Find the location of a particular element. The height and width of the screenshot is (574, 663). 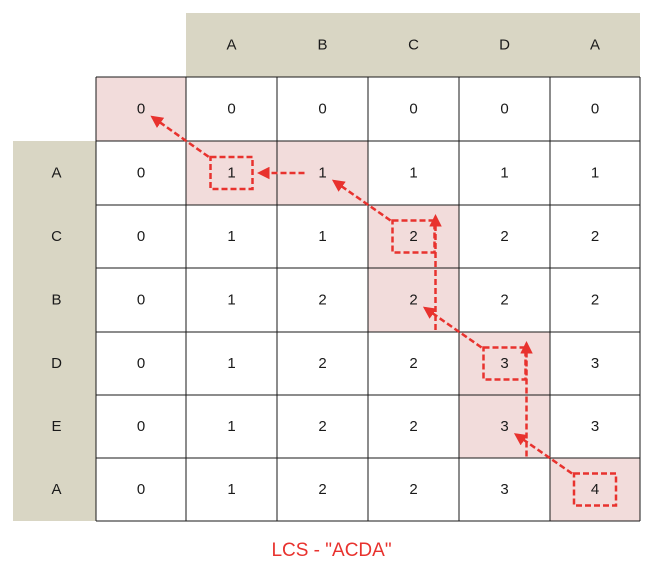

matrix-cell-value: 4 is located at coordinates (595, 489).